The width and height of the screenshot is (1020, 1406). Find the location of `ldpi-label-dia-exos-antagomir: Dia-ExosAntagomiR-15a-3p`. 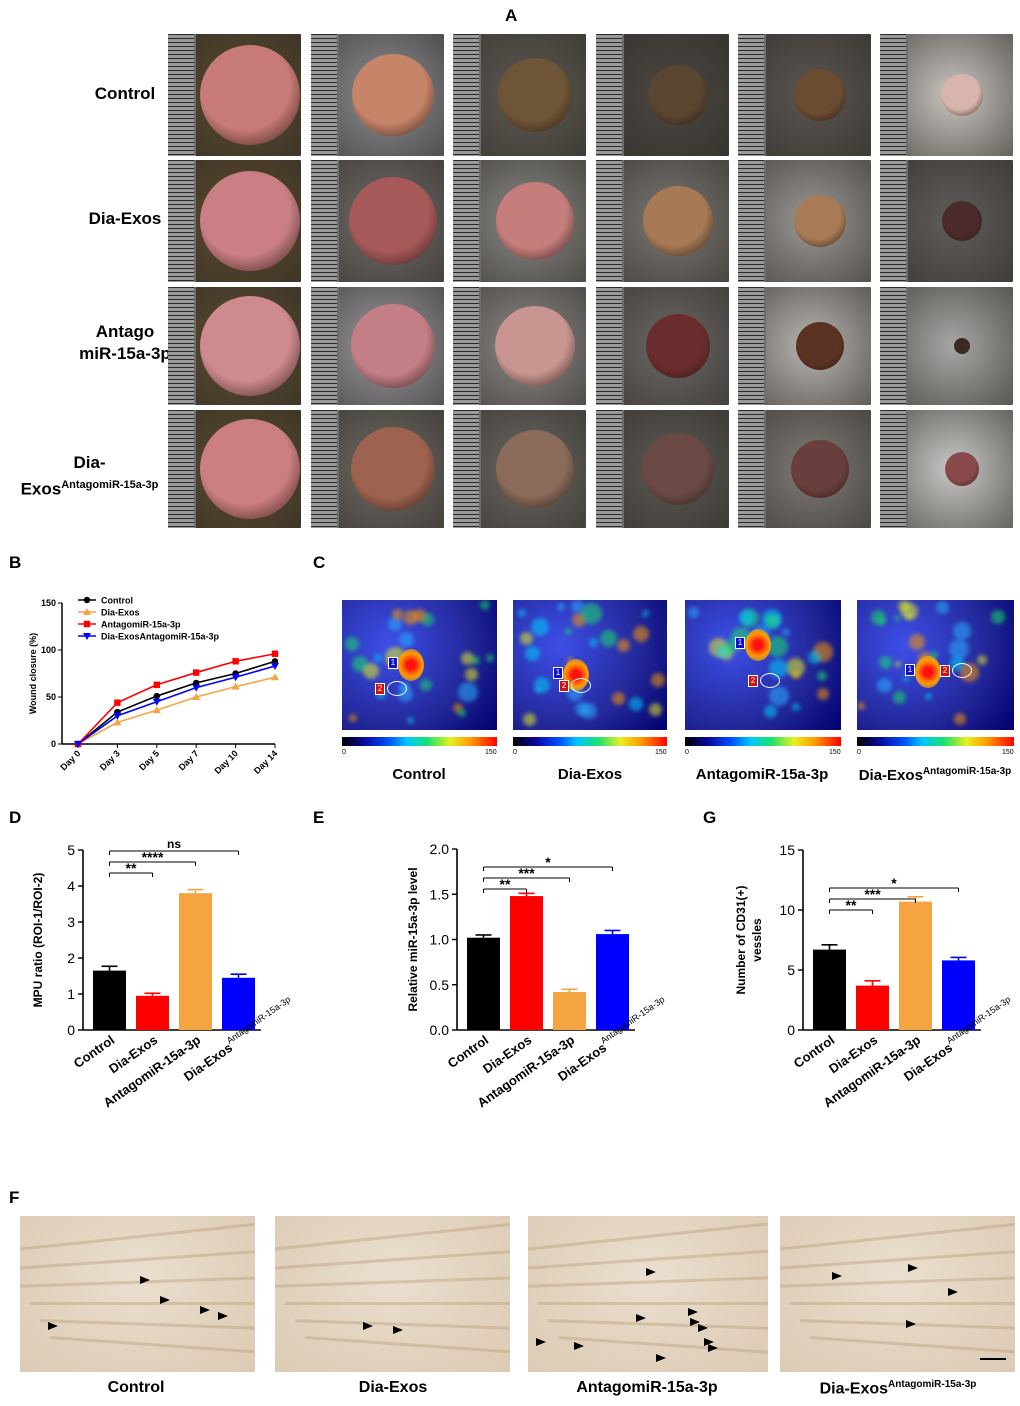

ldpi-label-dia-exos-antagomir: Dia-ExosAntagomiR-15a-3p is located at coordinates (935, 775).